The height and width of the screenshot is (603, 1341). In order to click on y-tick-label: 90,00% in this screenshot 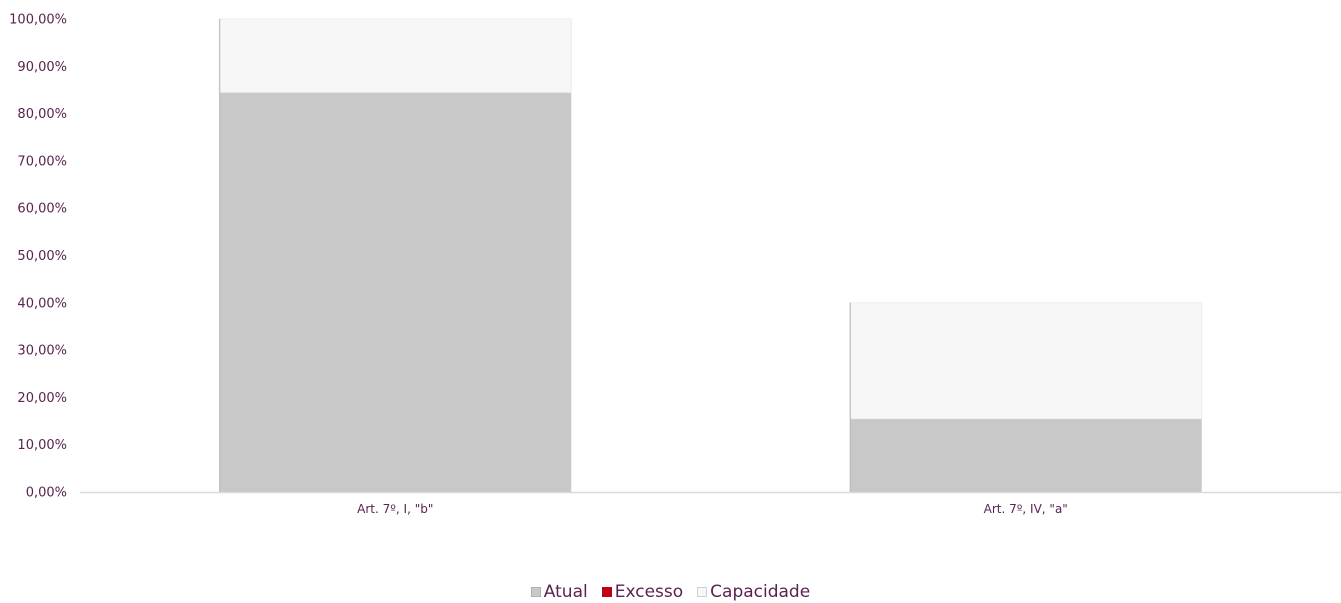, I will do `click(42, 67)`.